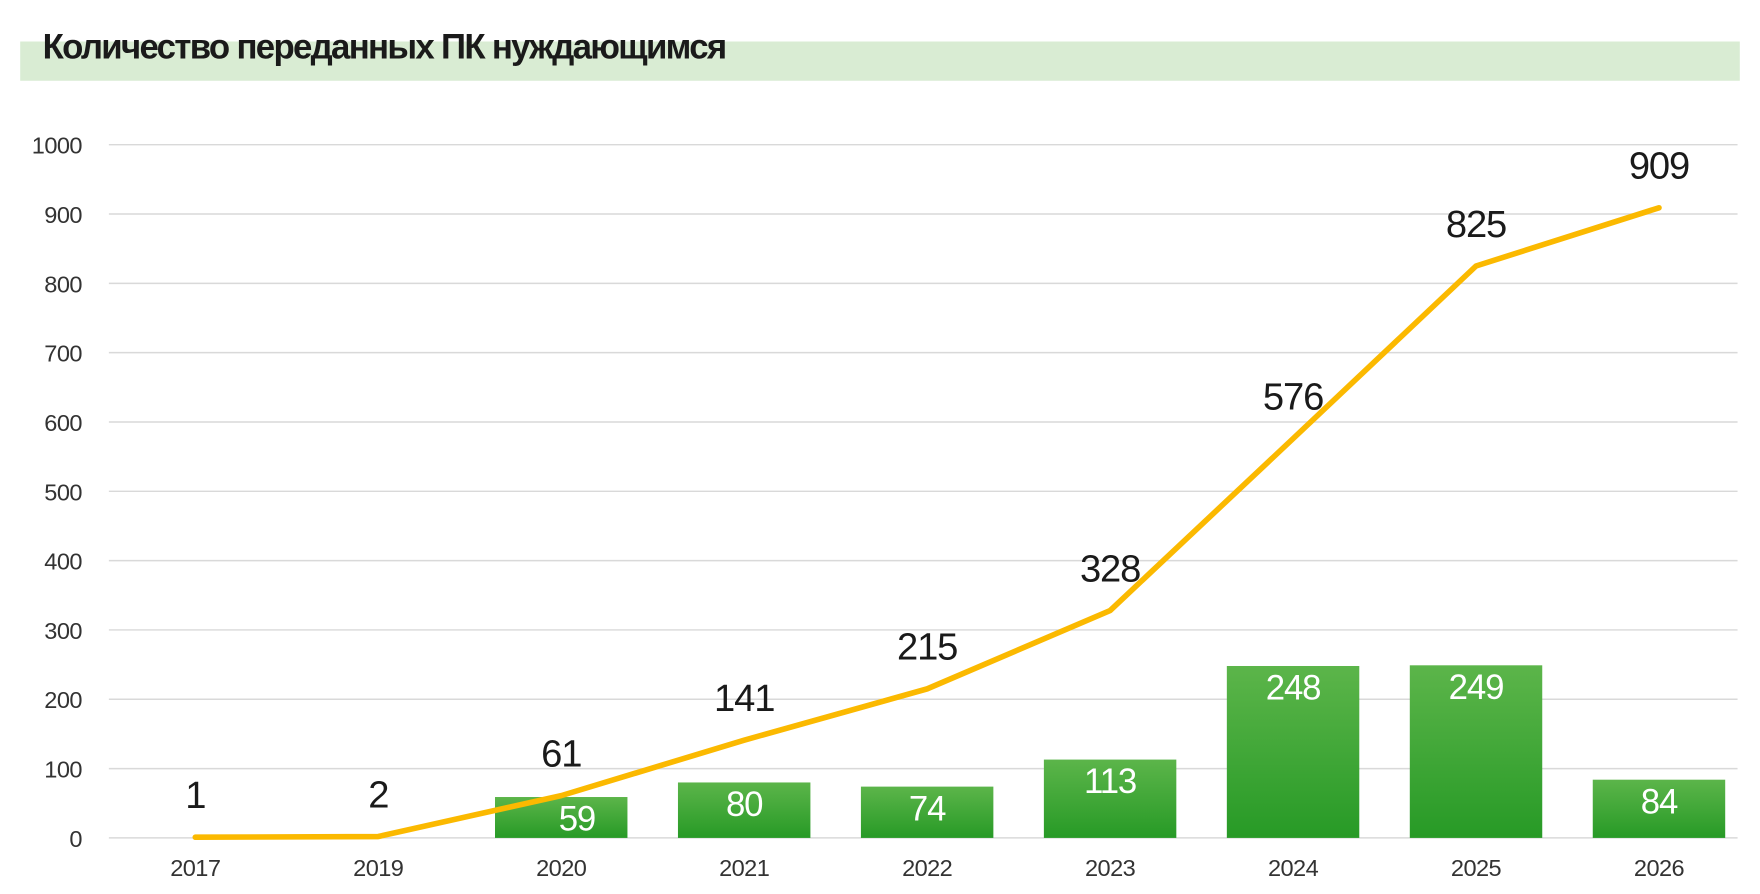 The width and height of the screenshot is (1760, 894). Describe the element at coordinates (1659, 802) in the screenshot. I see `bar-value-label: 84` at that location.